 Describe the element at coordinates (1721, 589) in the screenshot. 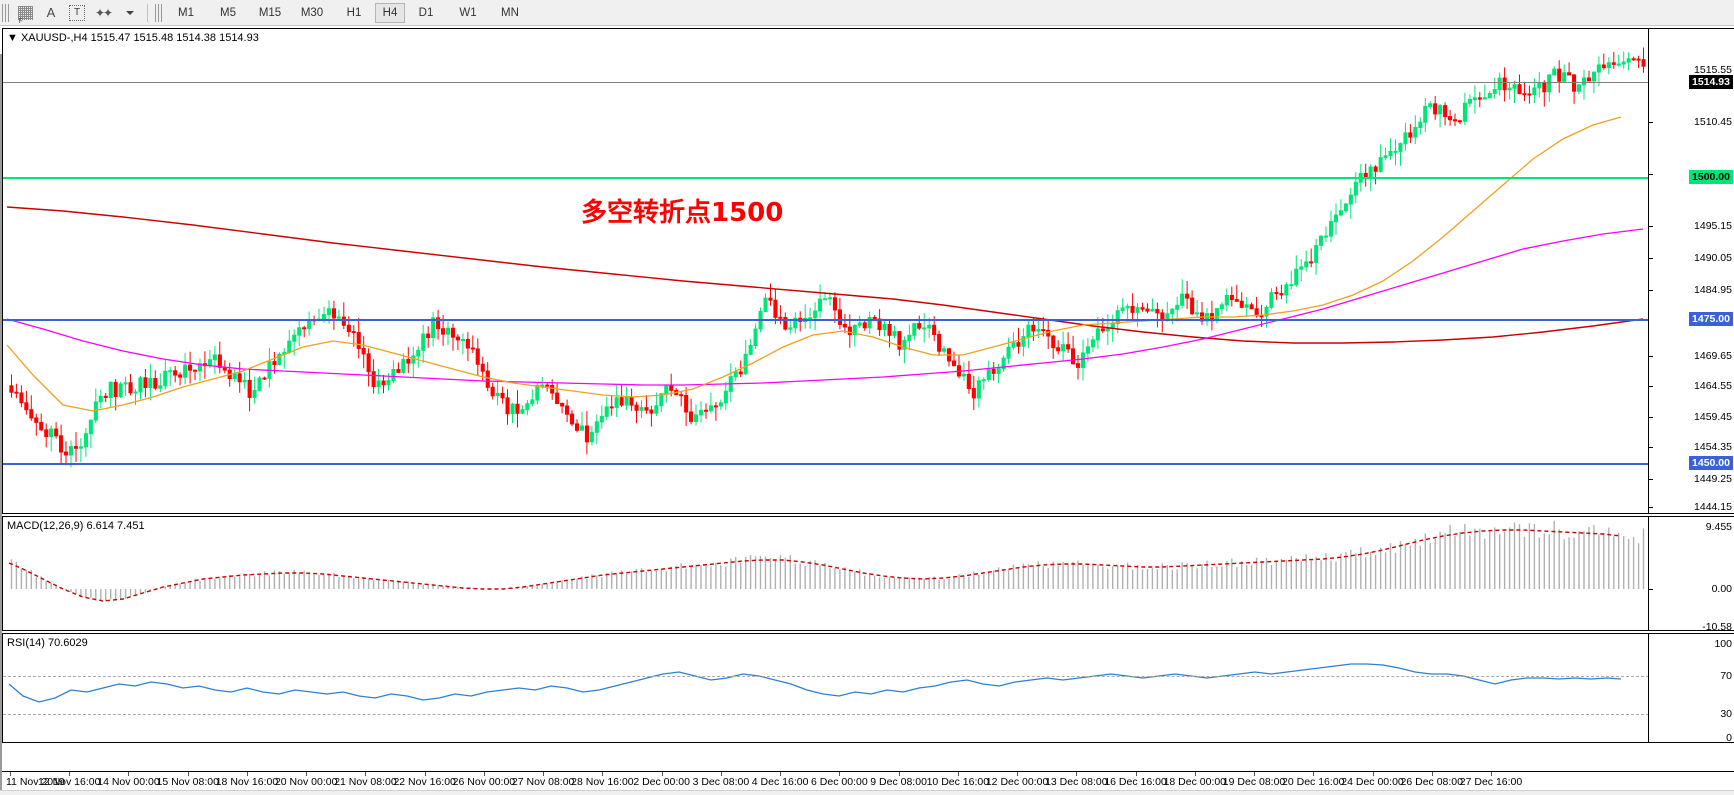

I see `macd-axis-label: 0.00` at that location.